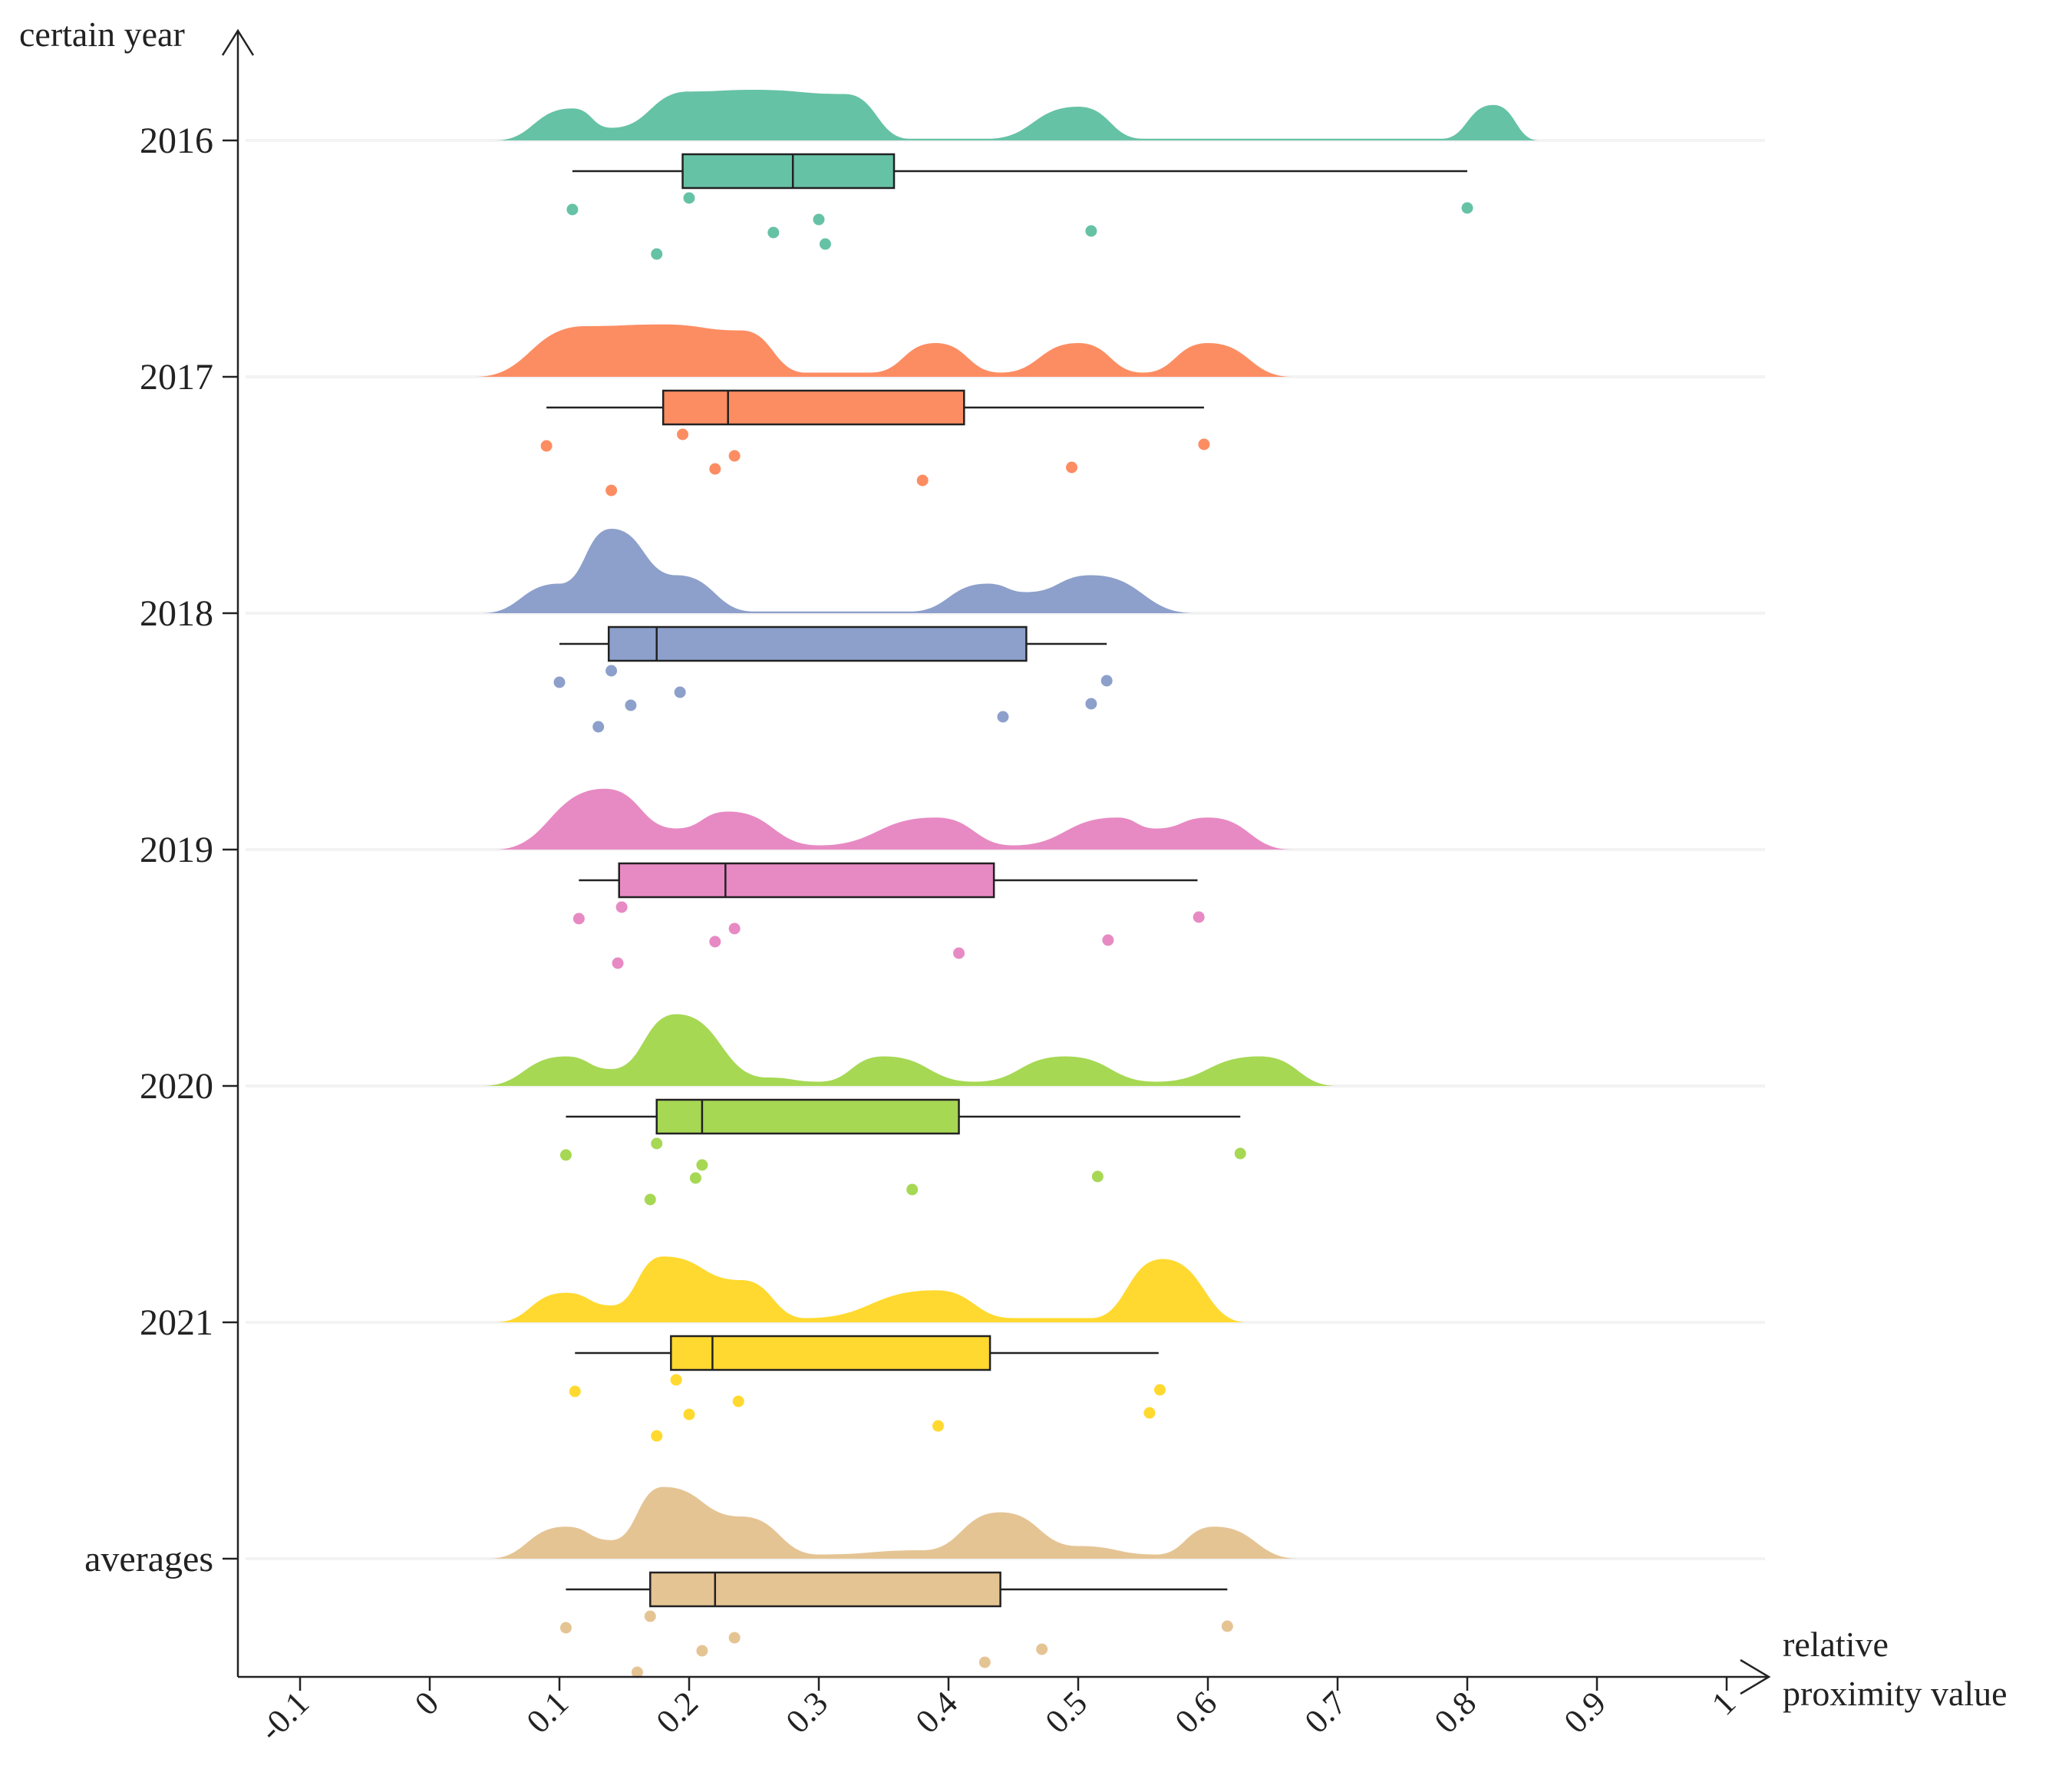  What do you see at coordinates (1005, 175) in the screenshot?
I see `series-2016` at bounding box center [1005, 175].